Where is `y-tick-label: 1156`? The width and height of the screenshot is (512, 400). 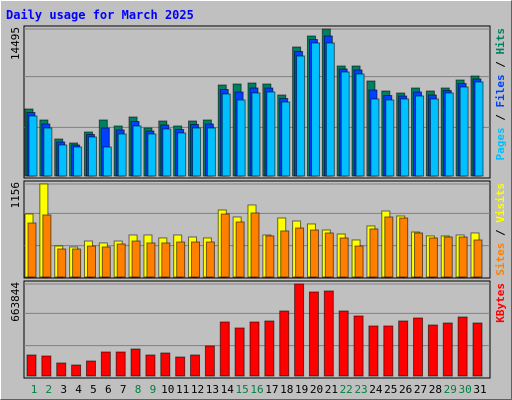
y-tick-label: 1156 is located at coordinates (15, 195).